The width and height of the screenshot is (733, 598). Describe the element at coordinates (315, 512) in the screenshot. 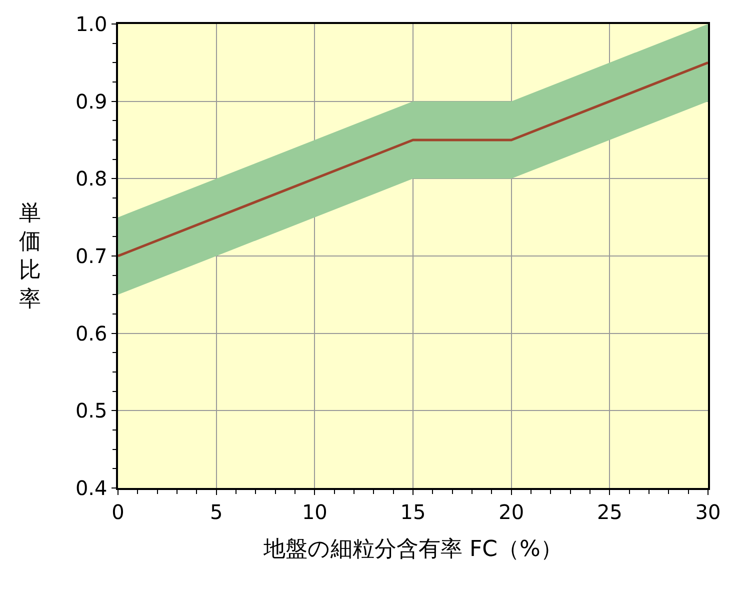

I see `x-tick-label: 10` at that location.